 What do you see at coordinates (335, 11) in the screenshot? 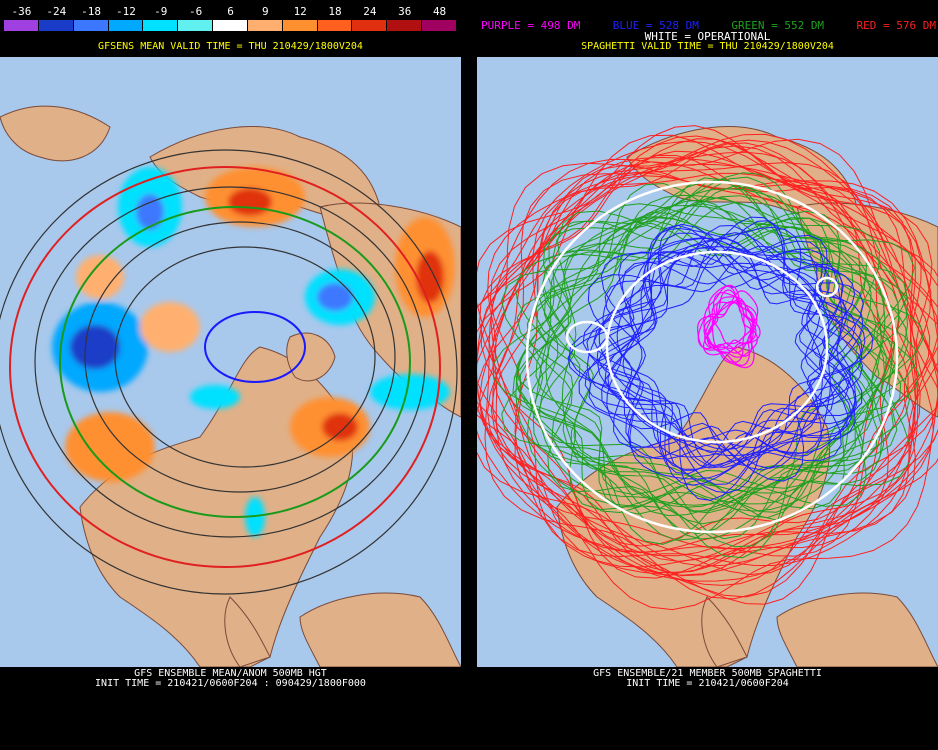
I see `scale-label: 18` at bounding box center [335, 11].